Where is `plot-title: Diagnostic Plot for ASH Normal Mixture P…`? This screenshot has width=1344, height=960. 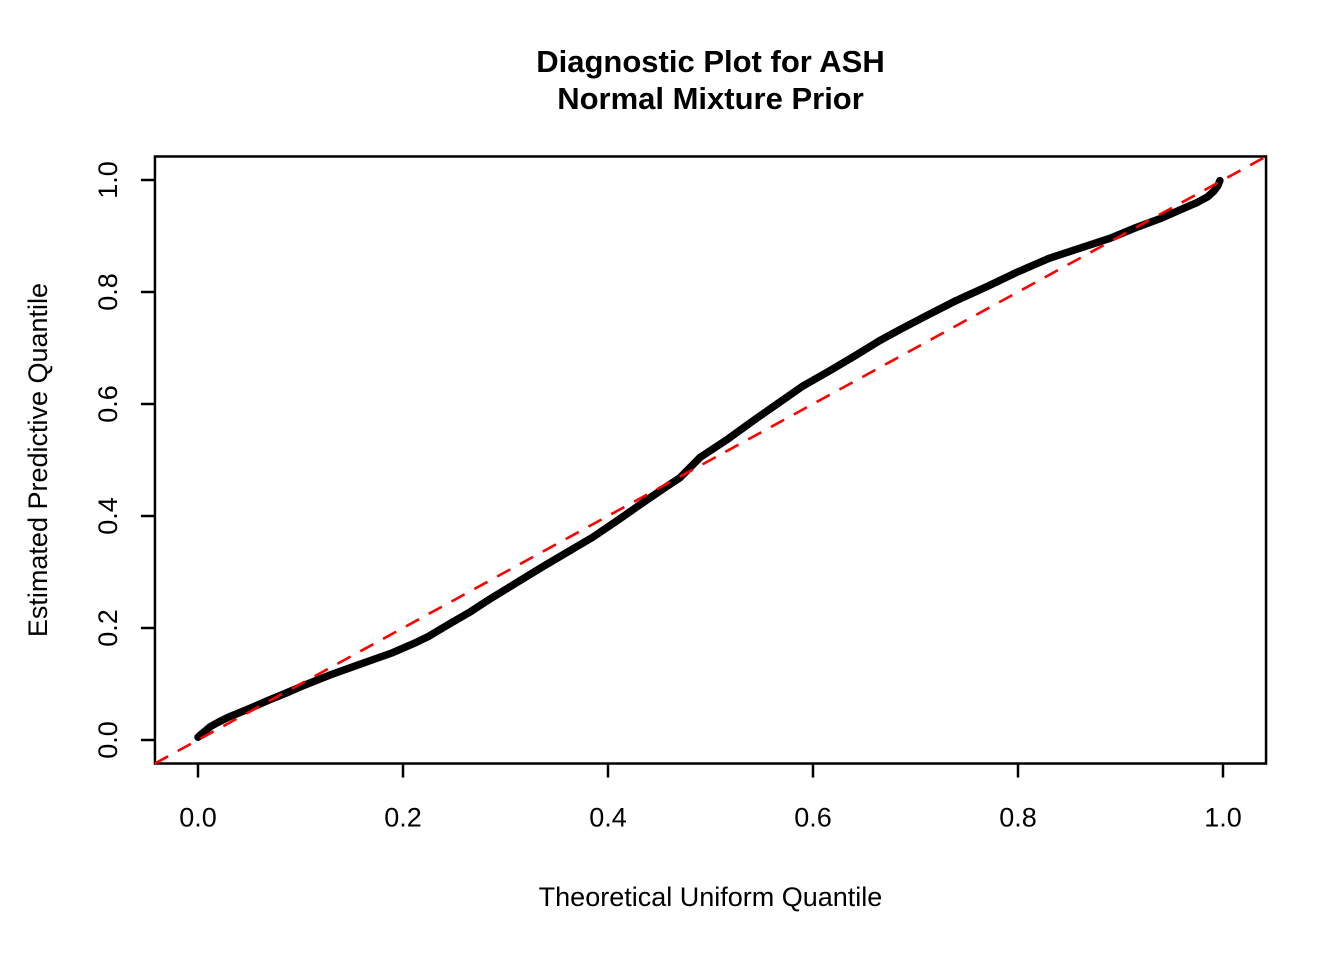
plot-title: Diagnostic Plot for ASH Normal Mixture P… is located at coordinates (710, 80).